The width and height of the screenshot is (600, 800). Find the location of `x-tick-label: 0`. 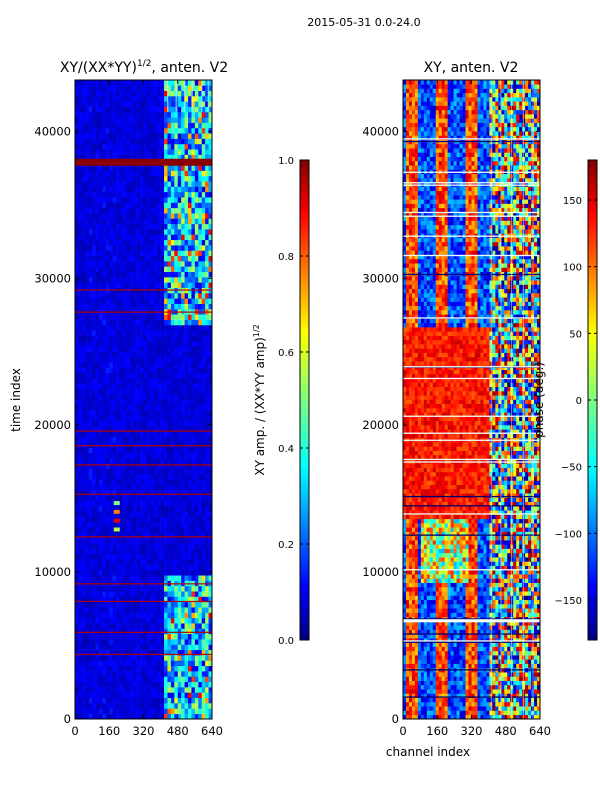

x-tick-label: 0 is located at coordinates (74, 731).